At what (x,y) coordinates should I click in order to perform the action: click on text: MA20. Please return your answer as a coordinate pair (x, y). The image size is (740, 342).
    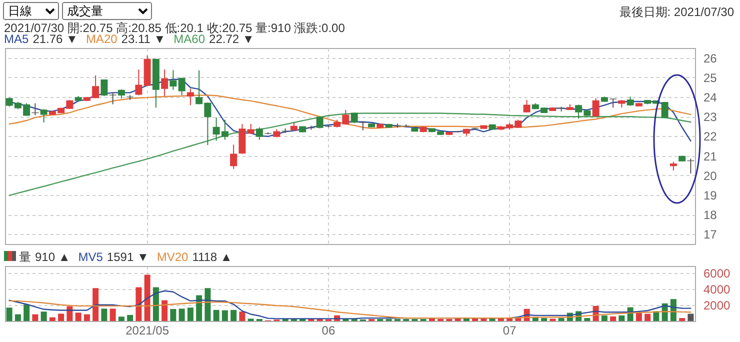
    Looking at the image, I should click on (102, 39).